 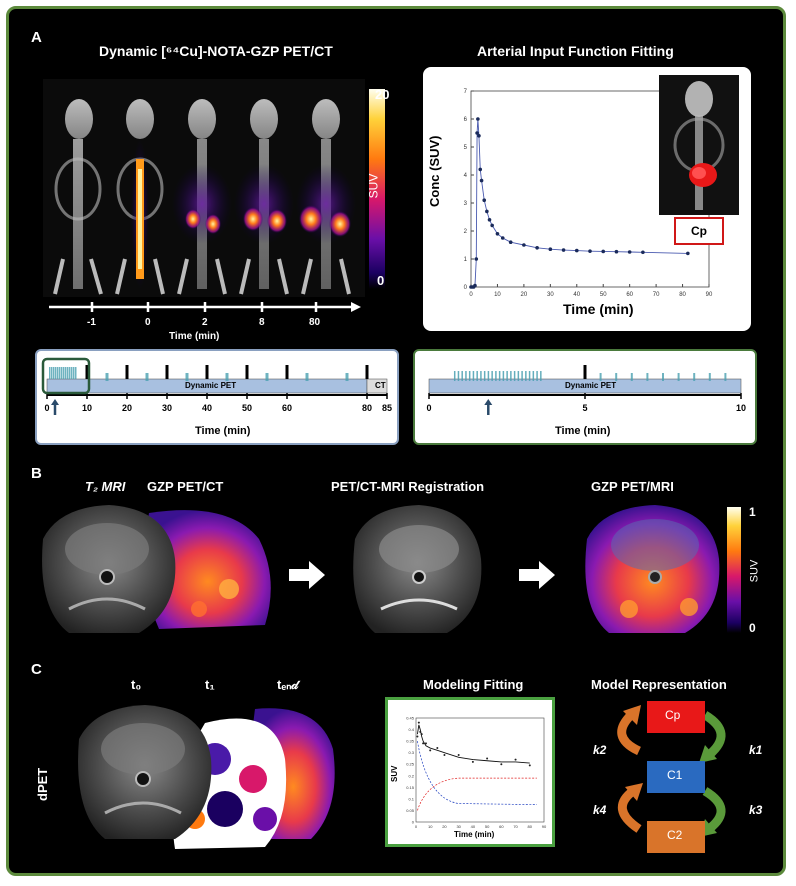 What do you see at coordinates (373, 186) in the screenshot?
I see `pet-colorbar-label: SUV` at bounding box center [373, 186].